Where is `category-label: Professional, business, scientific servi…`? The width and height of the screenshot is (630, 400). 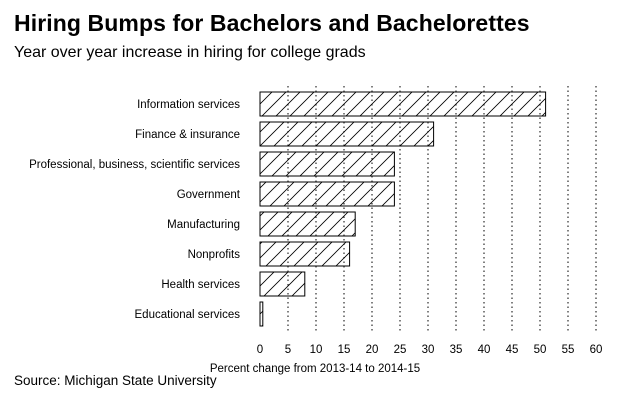
category-label: Professional, business, scientific servi… is located at coordinates (134, 165).